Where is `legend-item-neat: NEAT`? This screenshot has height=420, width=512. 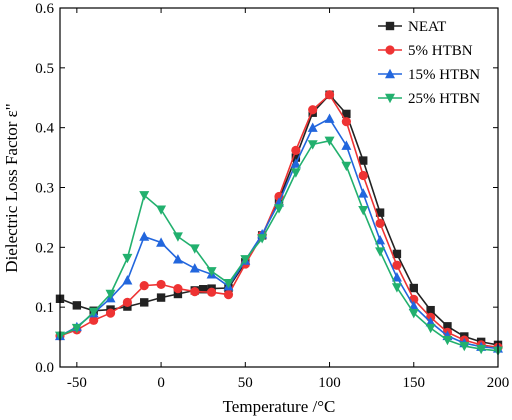
legend-item-neat: NEAT is located at coordinates (412, 27).